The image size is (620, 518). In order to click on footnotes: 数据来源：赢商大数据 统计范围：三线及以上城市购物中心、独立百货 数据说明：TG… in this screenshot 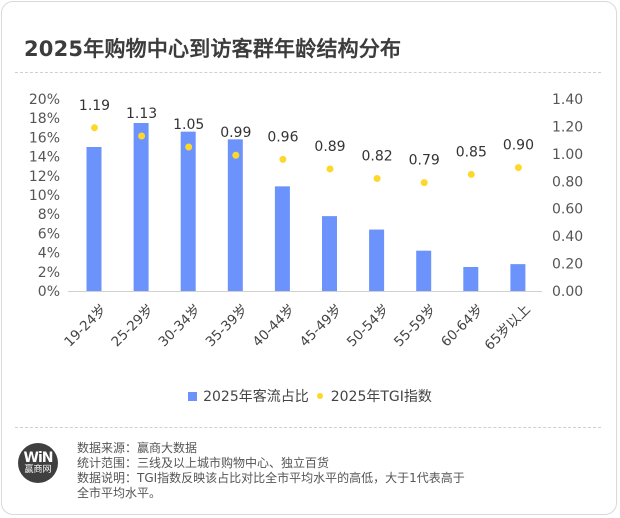, I will do `click(271, 471)`.